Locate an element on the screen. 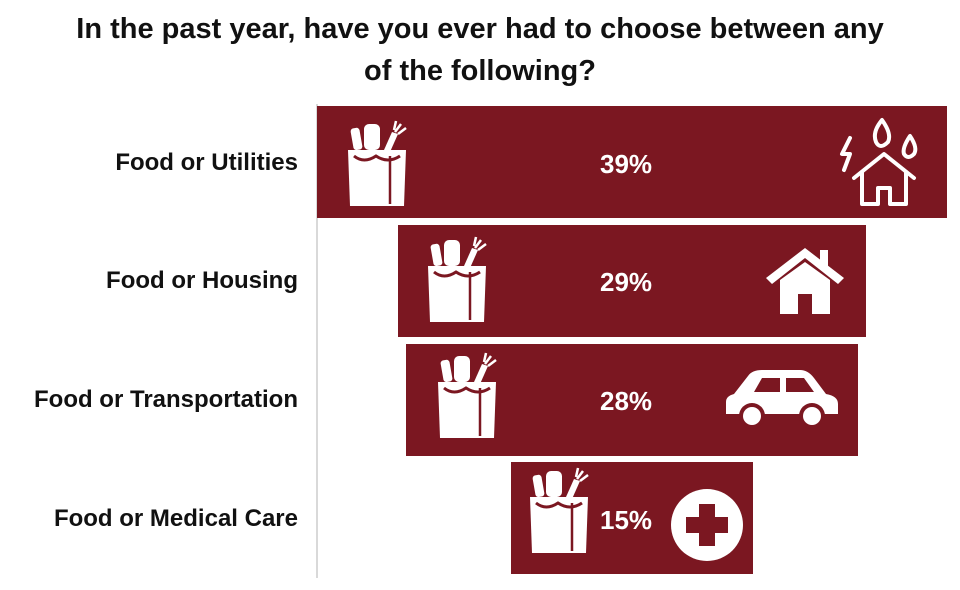 Image resolution: width=960 pixels, height=590 pixels. value-label-food-or-medical-care: 15% is located at coordinates (626, 520).